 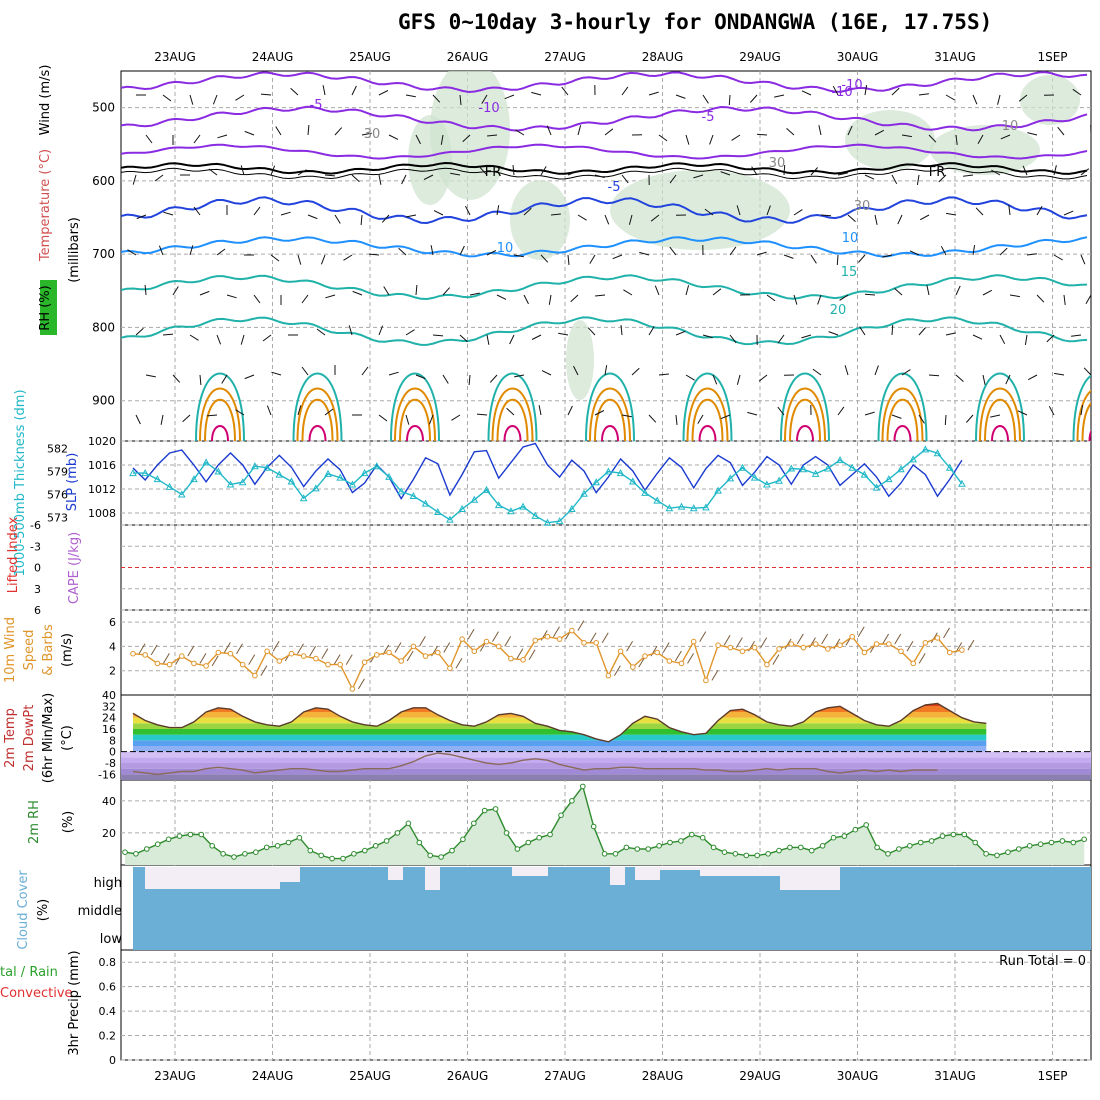 What do you see at coordinates (535, 764) in the screenshot?
I see `dewpoint-series-line` at bounding box center [535, 764].